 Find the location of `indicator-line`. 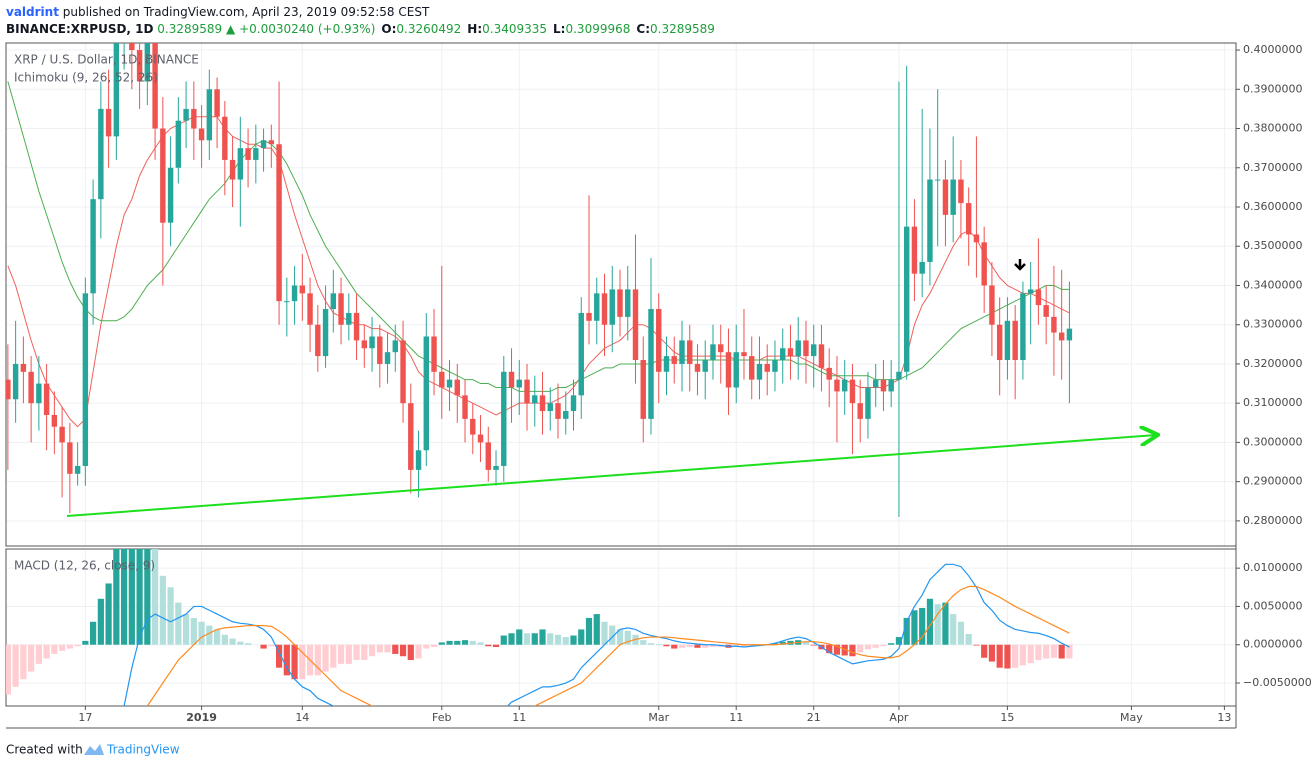

indicator-line is located at coordinates (596, 634).